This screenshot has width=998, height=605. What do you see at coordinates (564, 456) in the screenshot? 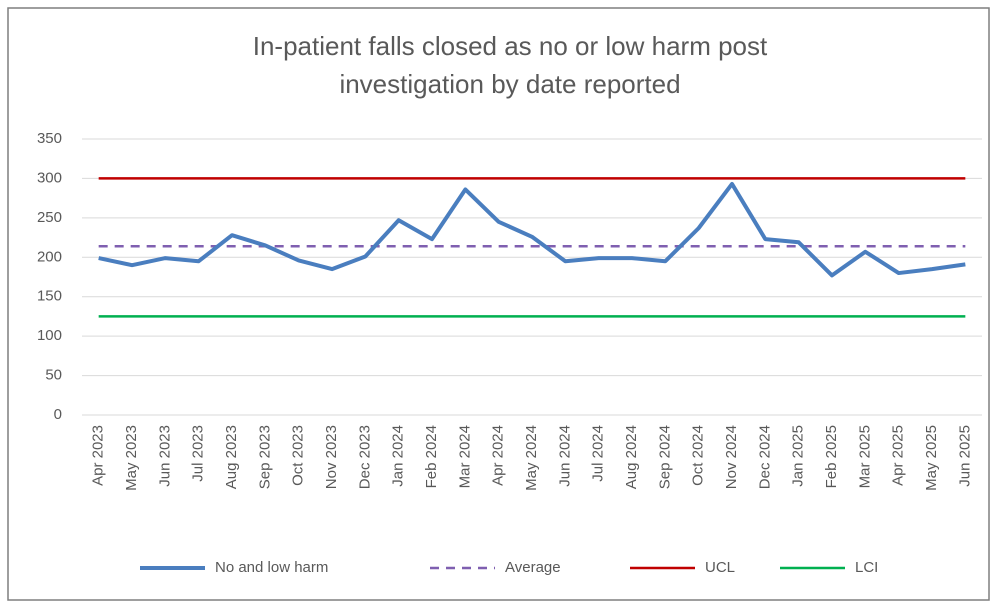
I see `x-tick-label: Jun 2024` at bounding box center [564, 456].